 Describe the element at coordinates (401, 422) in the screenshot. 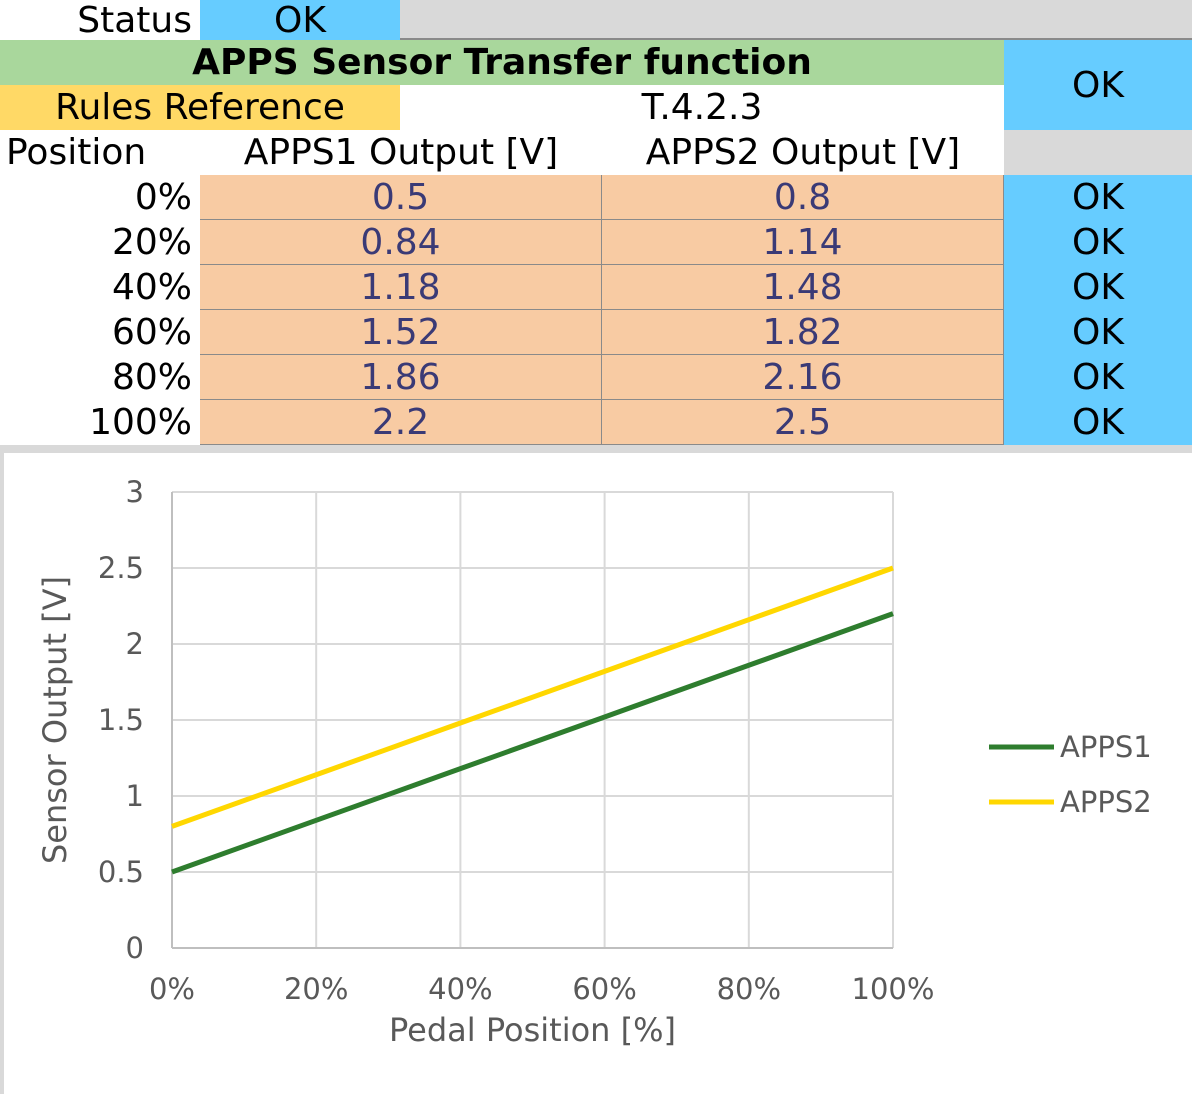

I see `row-apps1-value: 2.2` at that location.